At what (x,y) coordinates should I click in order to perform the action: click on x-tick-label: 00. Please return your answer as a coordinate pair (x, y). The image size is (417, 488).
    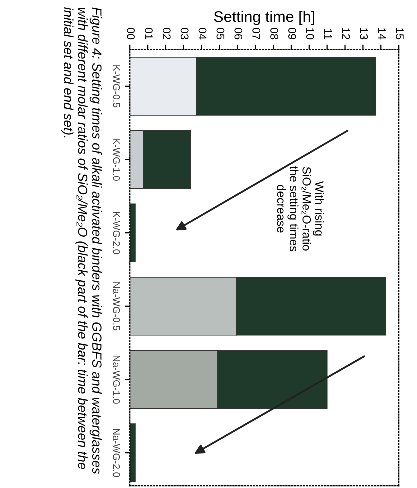
    Looking at the image, I should click on (131, 34).